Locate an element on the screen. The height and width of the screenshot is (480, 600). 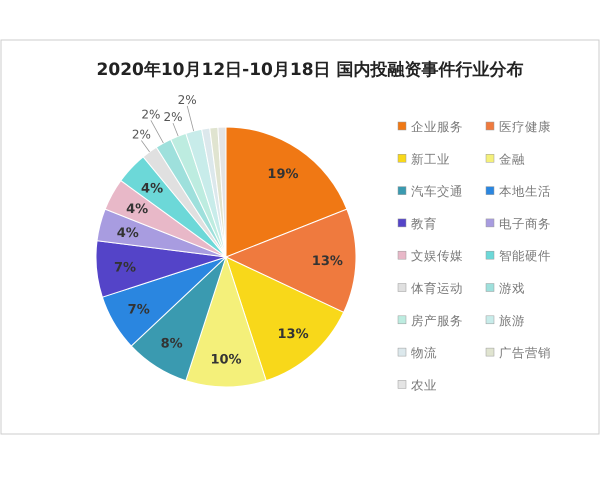
legend-label: 体育运动 is located at coordinates (437, 288).